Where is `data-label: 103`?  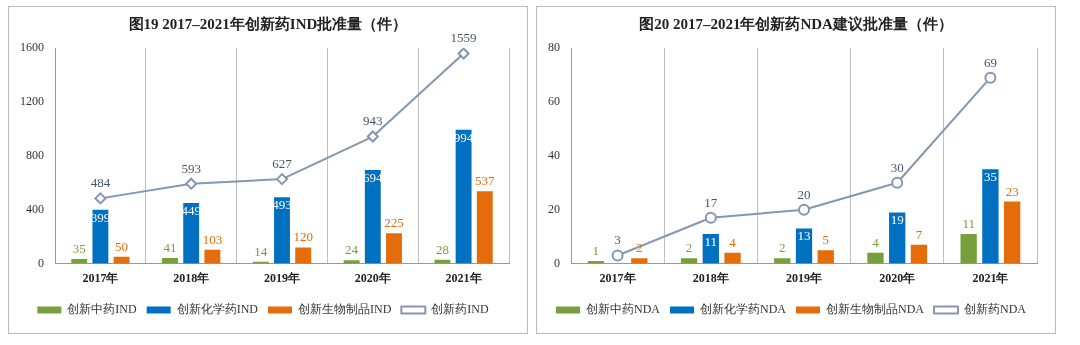
data-label: 103 is located at coordinates (212, 239).